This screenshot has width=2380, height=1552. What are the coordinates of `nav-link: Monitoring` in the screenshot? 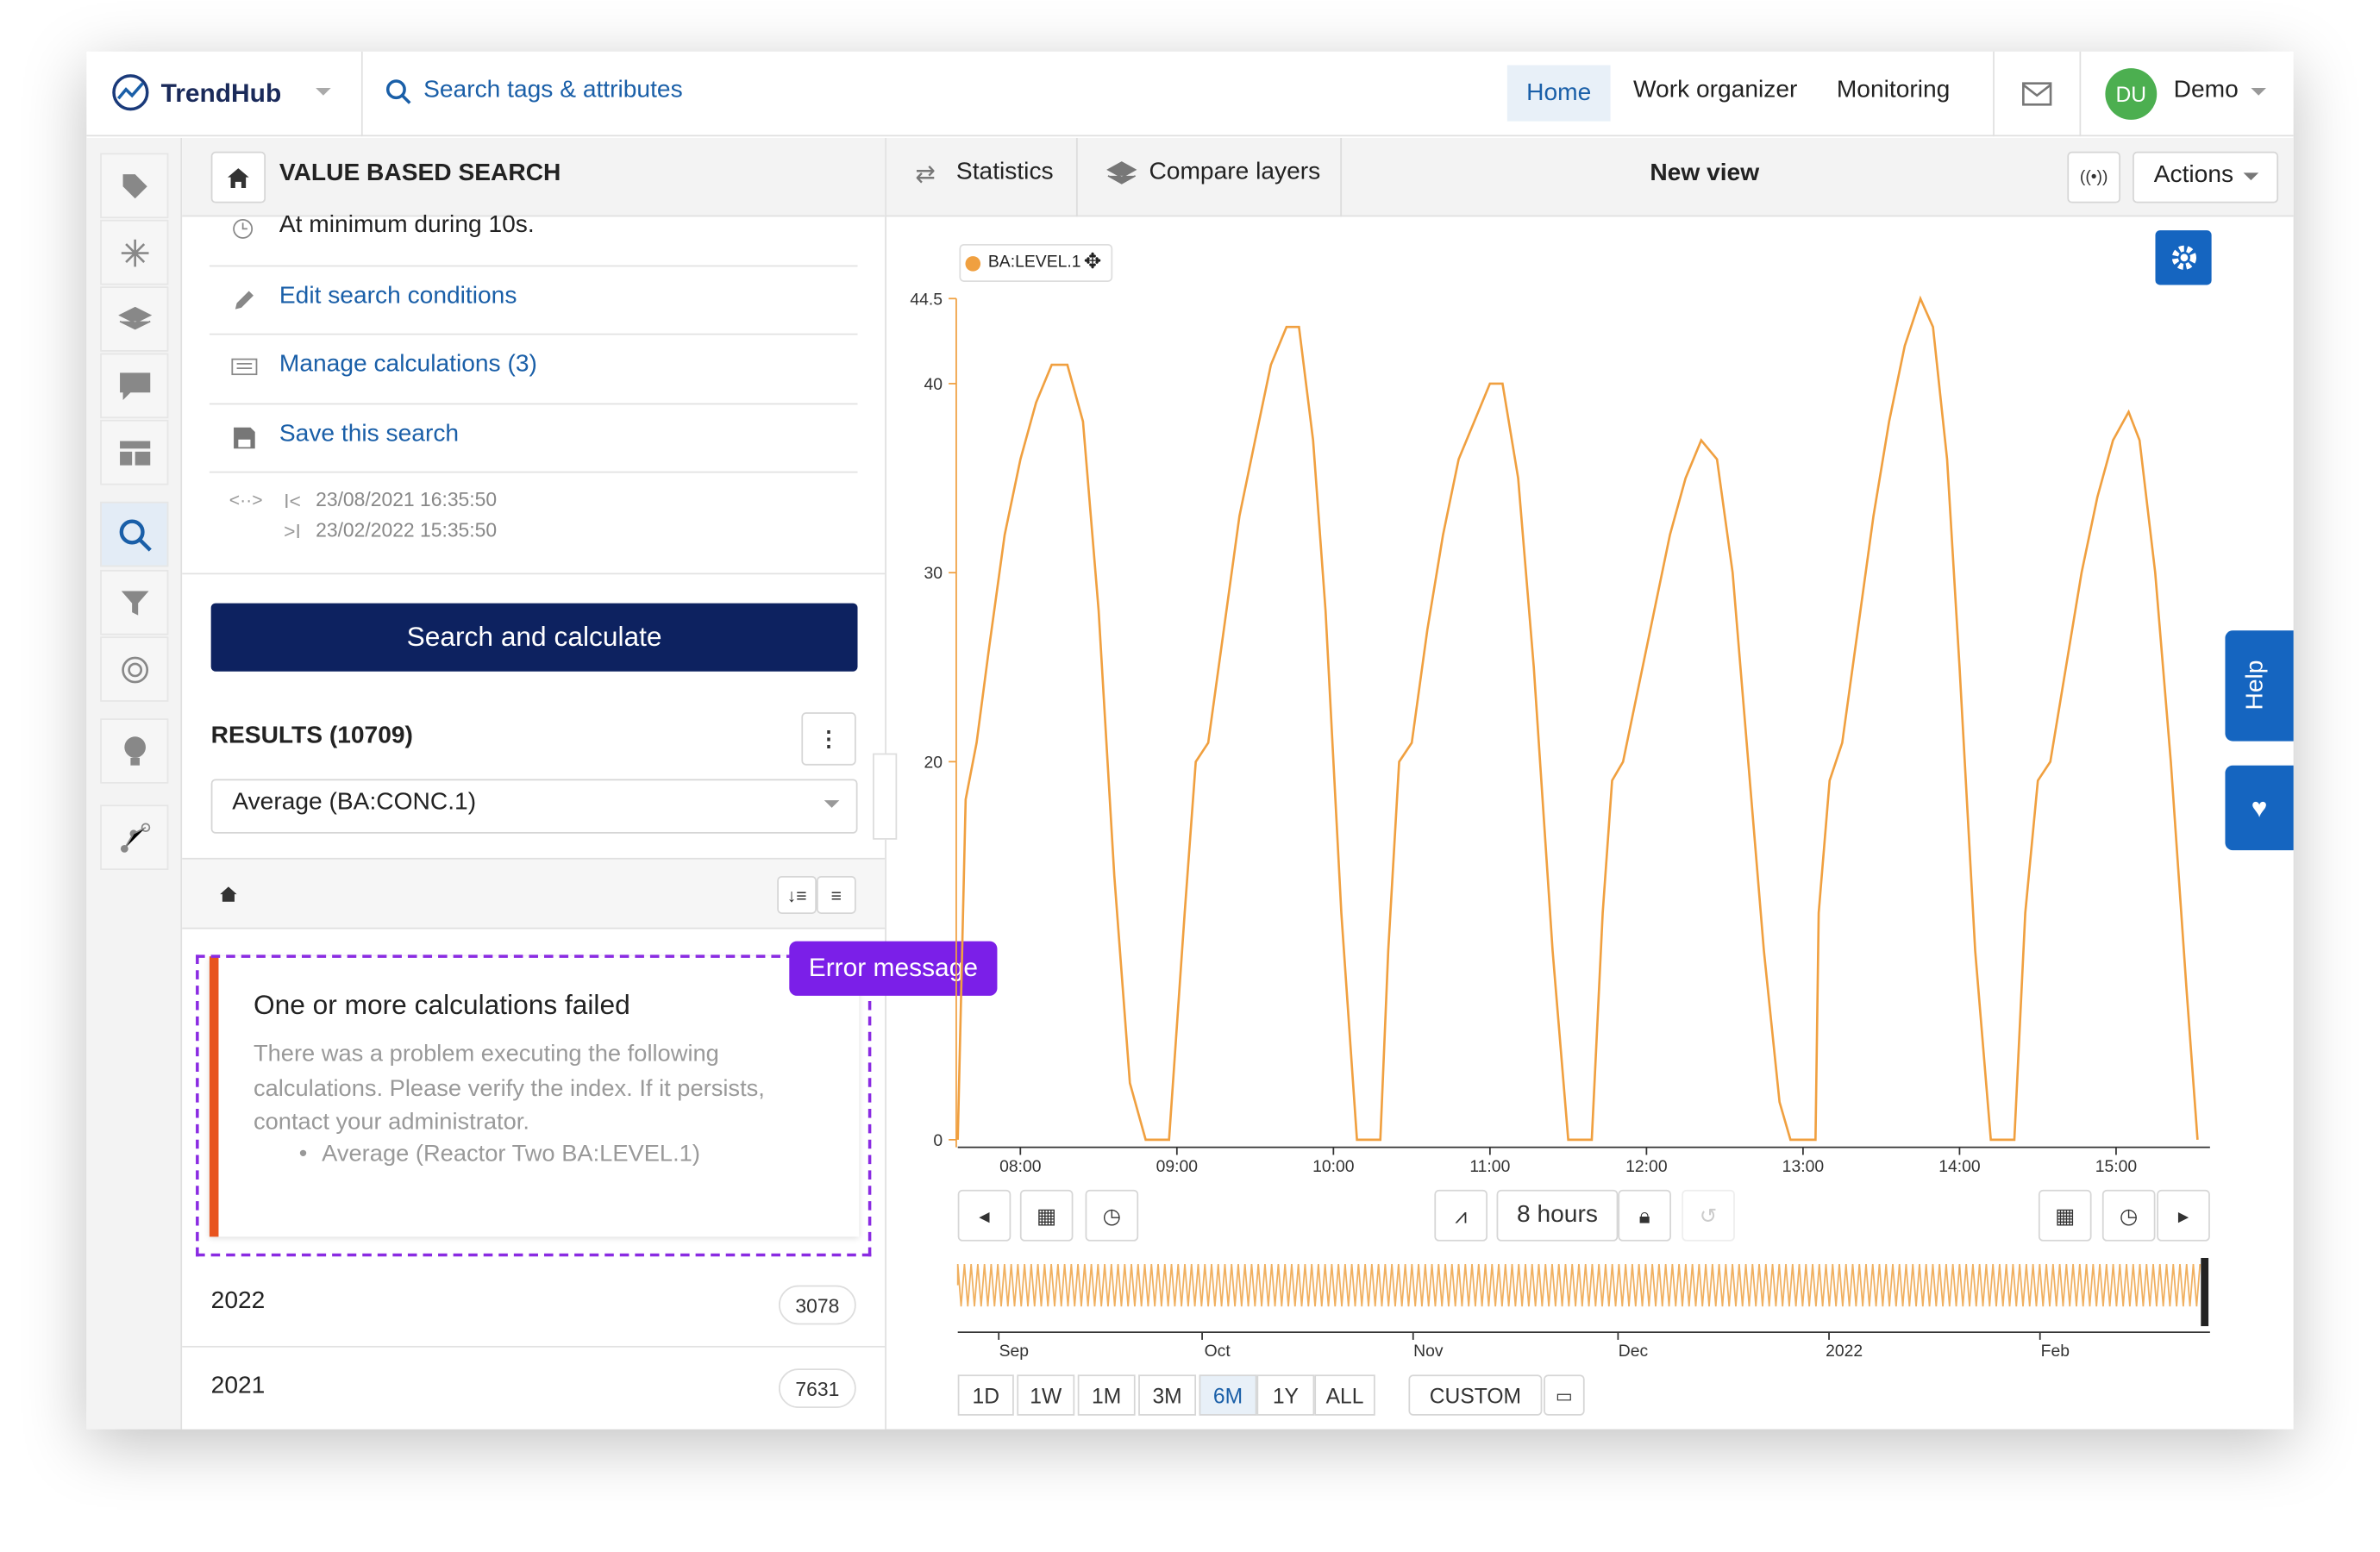 It's located at (1894, 90).